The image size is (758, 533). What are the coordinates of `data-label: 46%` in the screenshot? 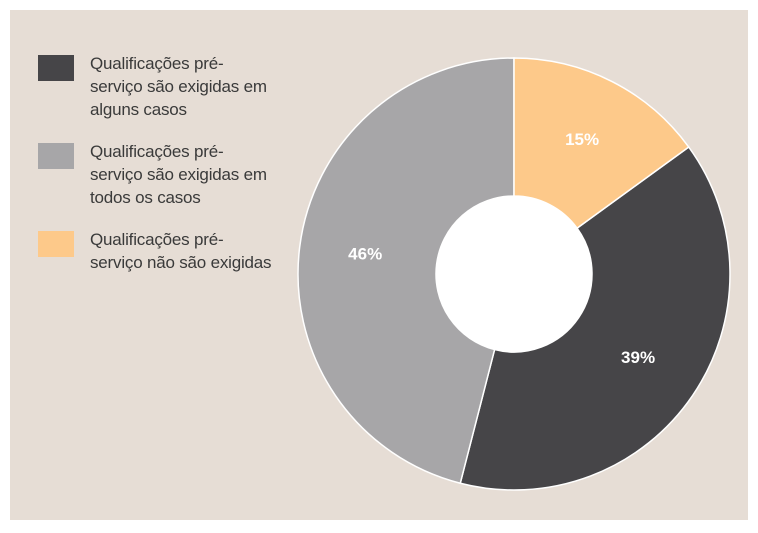 It's located at (365, 254).